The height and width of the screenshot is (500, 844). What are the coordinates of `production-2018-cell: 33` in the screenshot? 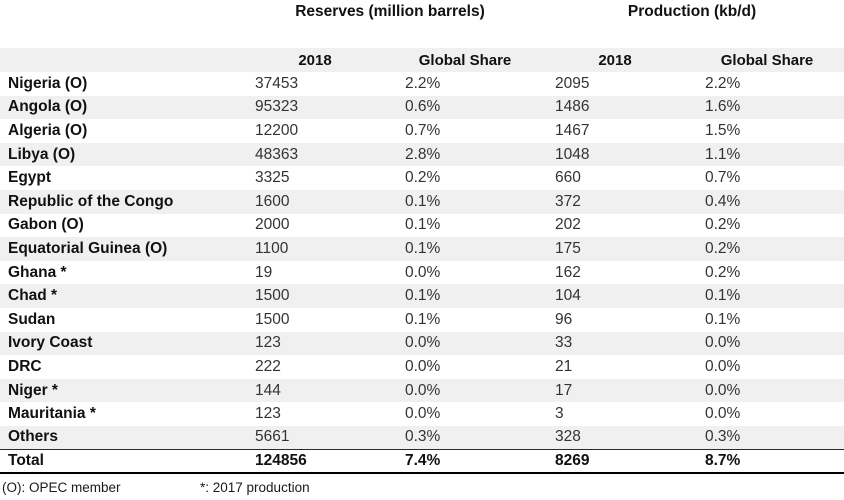 It's located at (564, 343).